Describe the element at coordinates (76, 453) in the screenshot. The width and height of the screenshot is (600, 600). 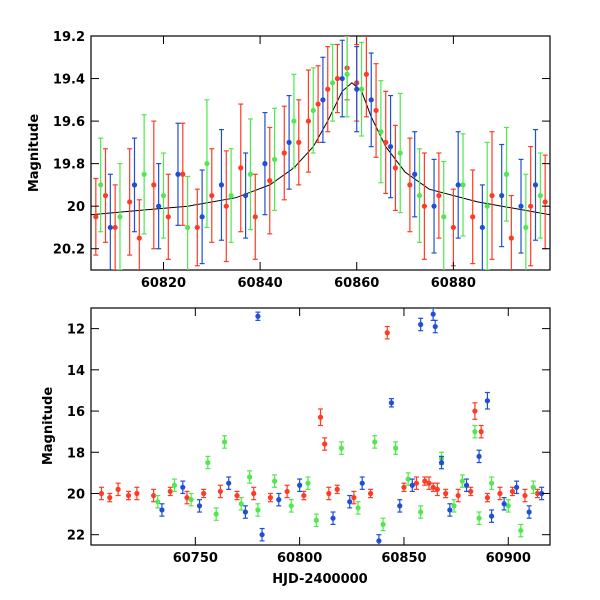
I see `y-tick-label: 18` at that location.